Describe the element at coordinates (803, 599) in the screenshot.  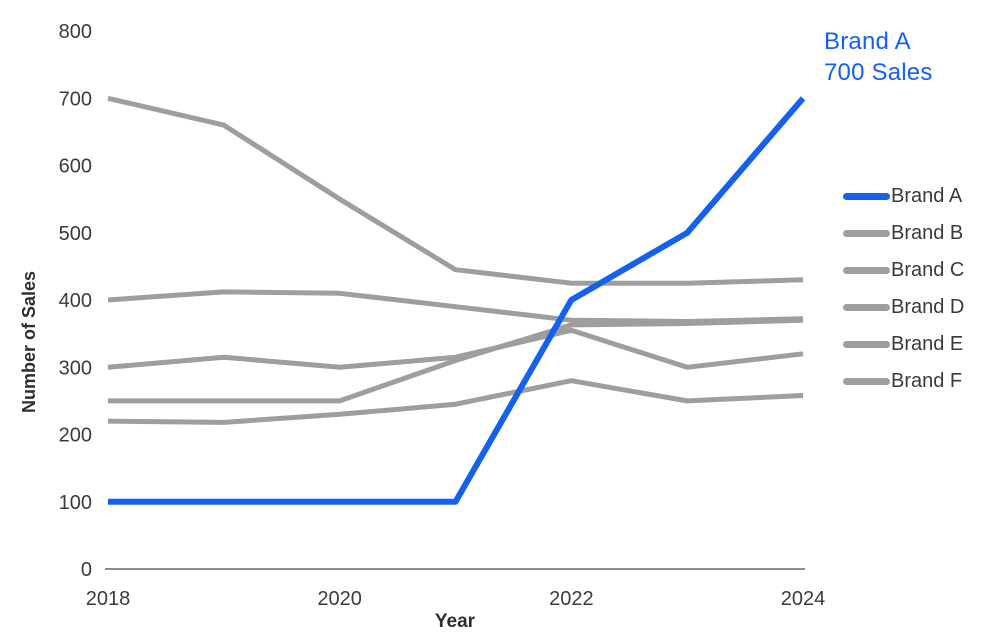
I see `x-tick-label: 2024` at that location.